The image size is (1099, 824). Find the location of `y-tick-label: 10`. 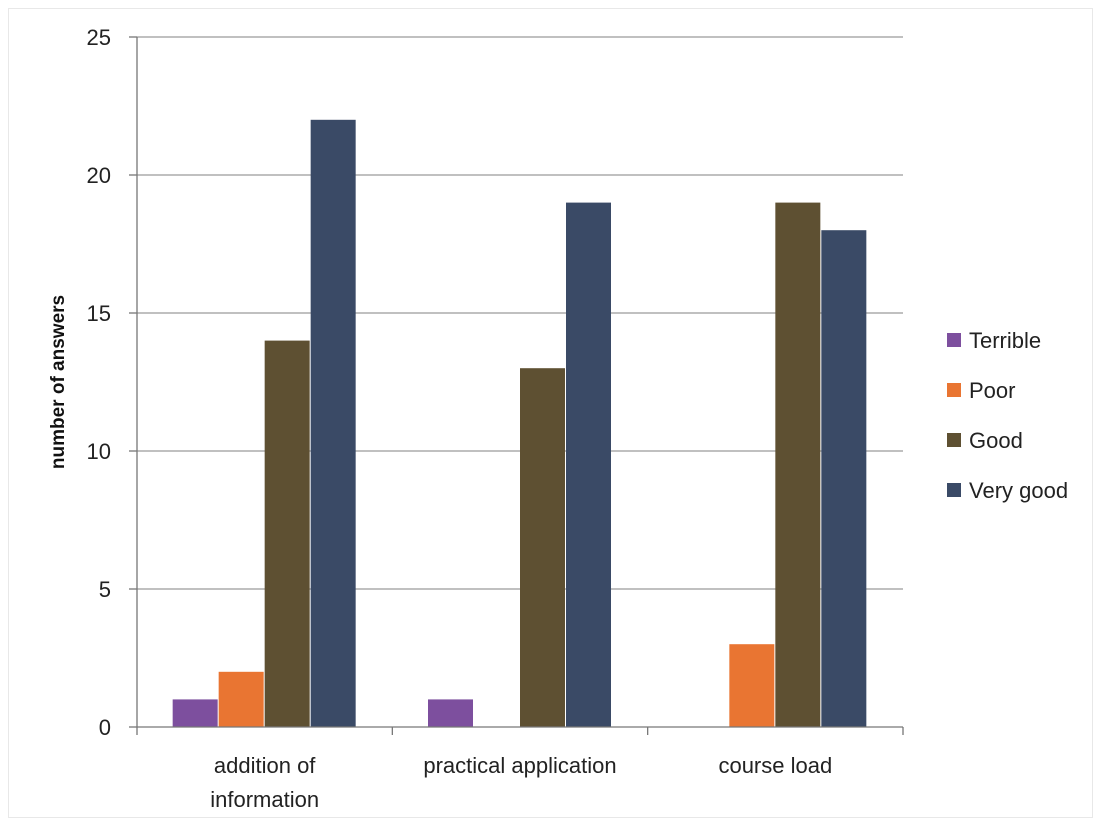

y-tick-label: 10 is located at coordinates (99, 451).